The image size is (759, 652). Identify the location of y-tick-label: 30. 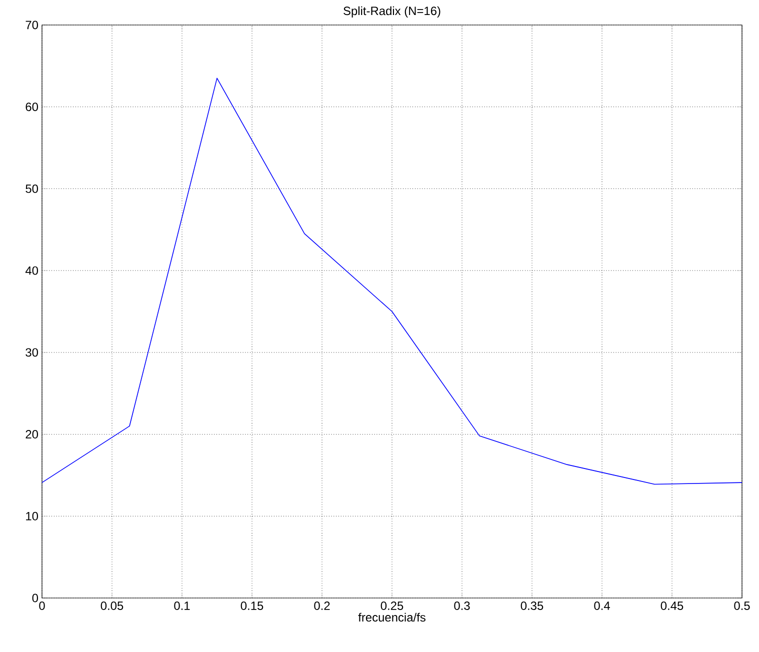
(32, 352).